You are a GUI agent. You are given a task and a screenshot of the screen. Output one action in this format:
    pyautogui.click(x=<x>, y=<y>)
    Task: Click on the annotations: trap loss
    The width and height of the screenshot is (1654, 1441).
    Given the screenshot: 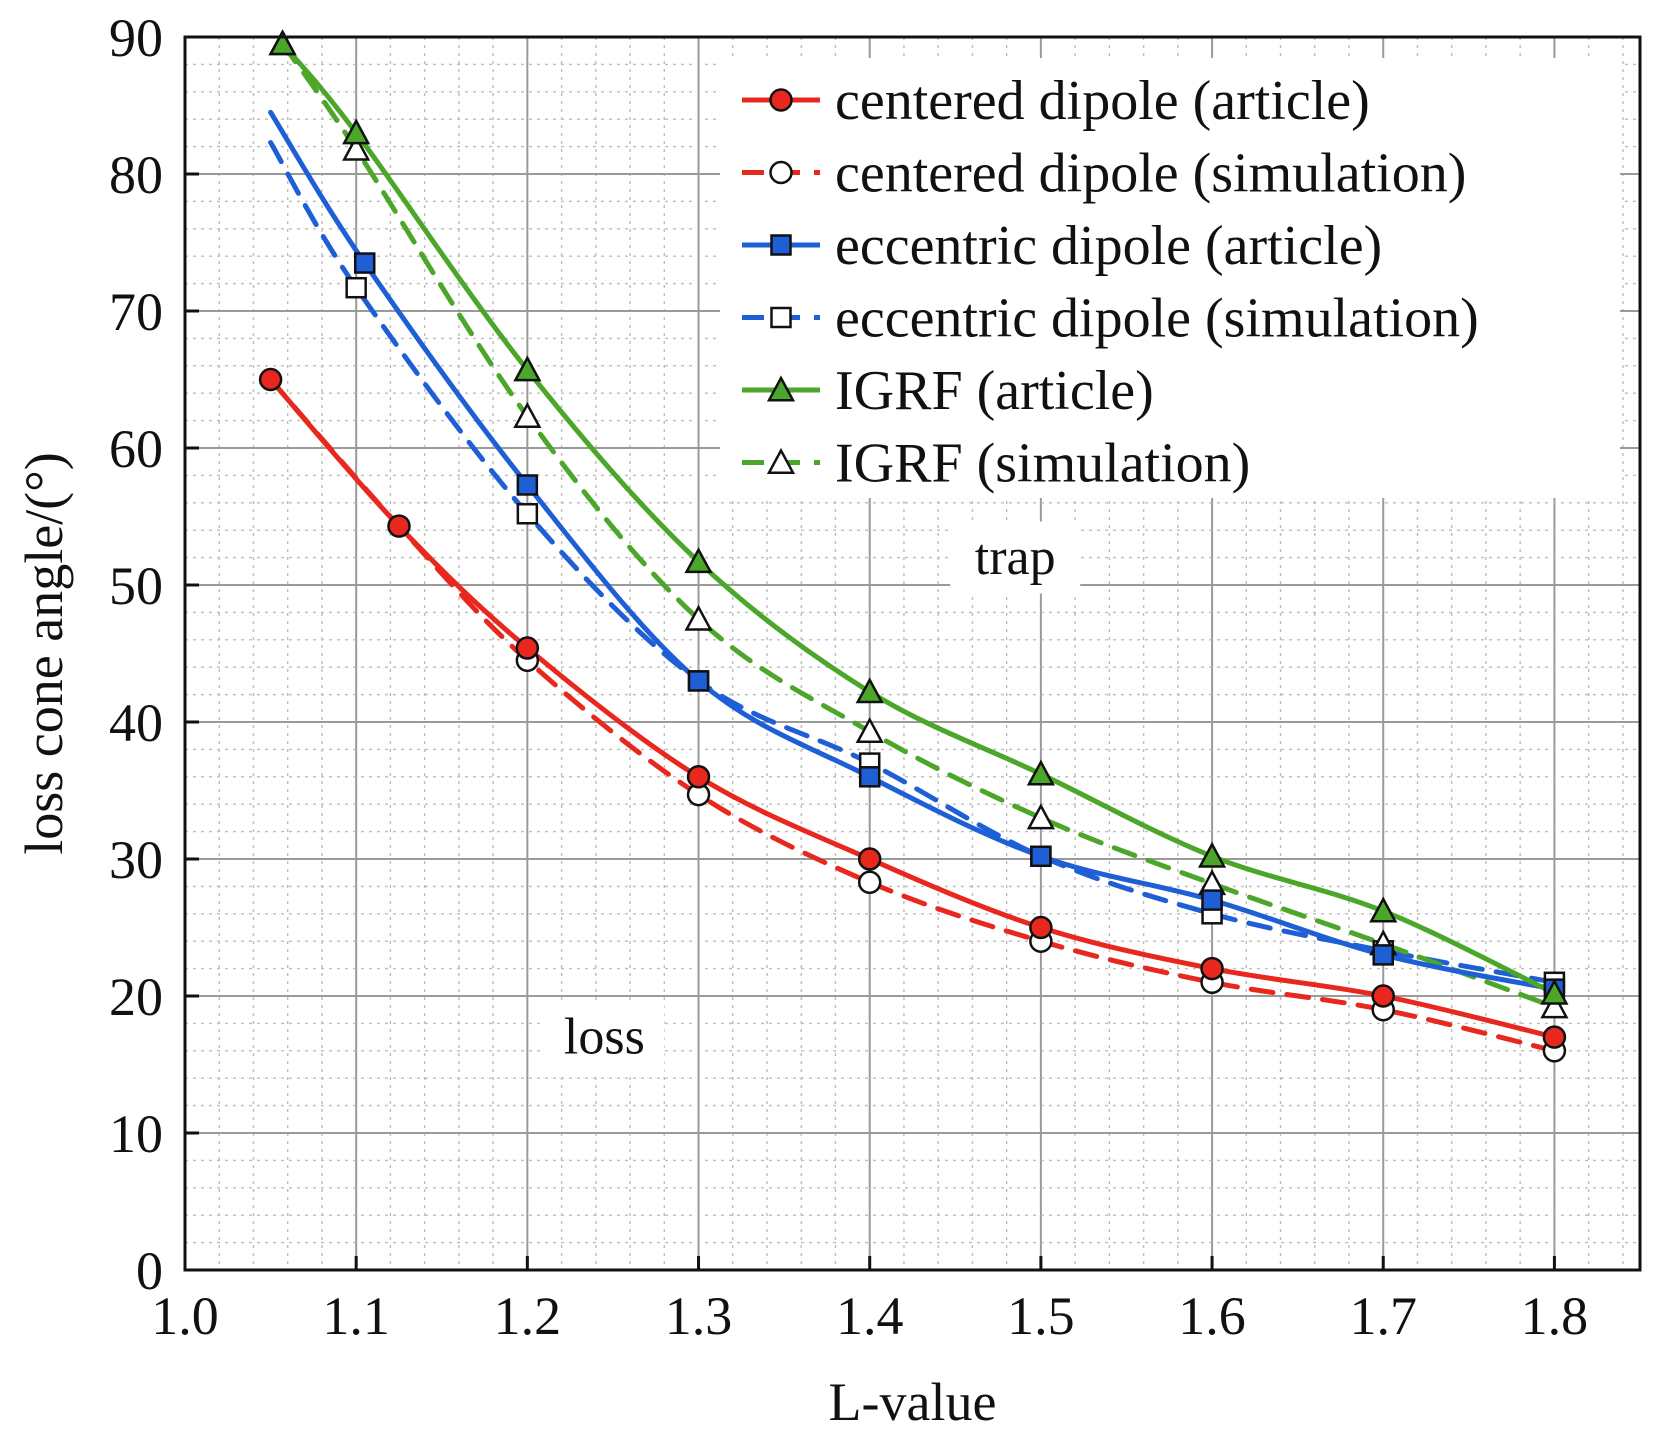 What is the action you would take?
    pyautogui.click(x=812, y=797)
    